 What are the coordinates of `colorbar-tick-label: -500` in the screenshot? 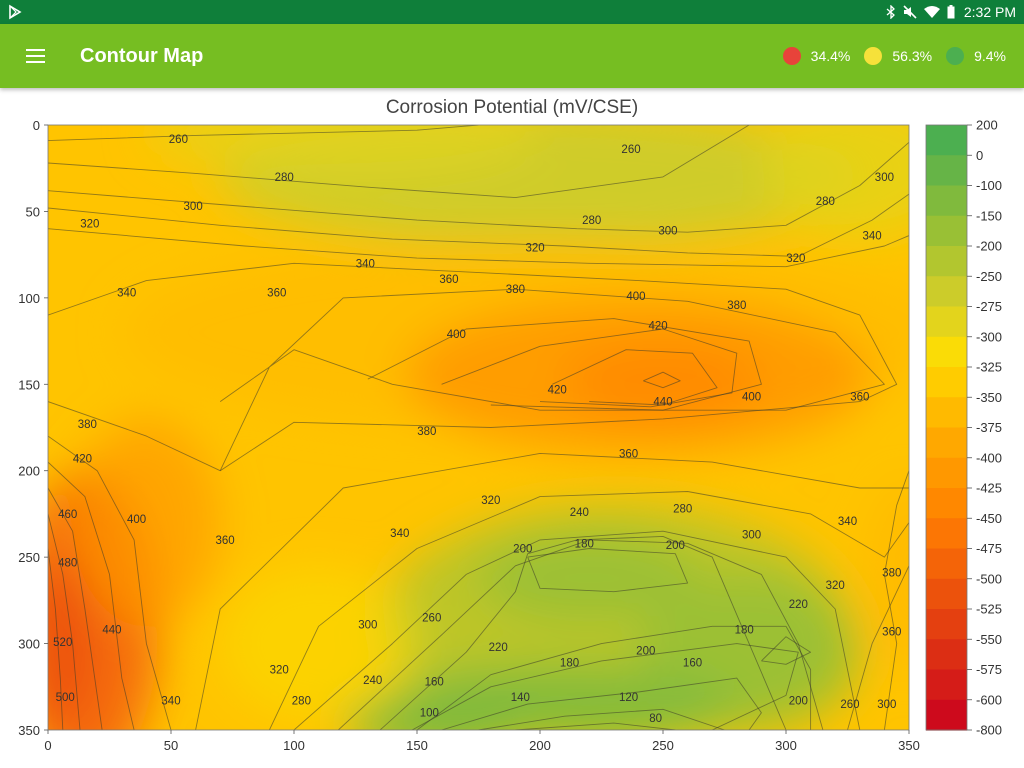 It's located at (989, 578).